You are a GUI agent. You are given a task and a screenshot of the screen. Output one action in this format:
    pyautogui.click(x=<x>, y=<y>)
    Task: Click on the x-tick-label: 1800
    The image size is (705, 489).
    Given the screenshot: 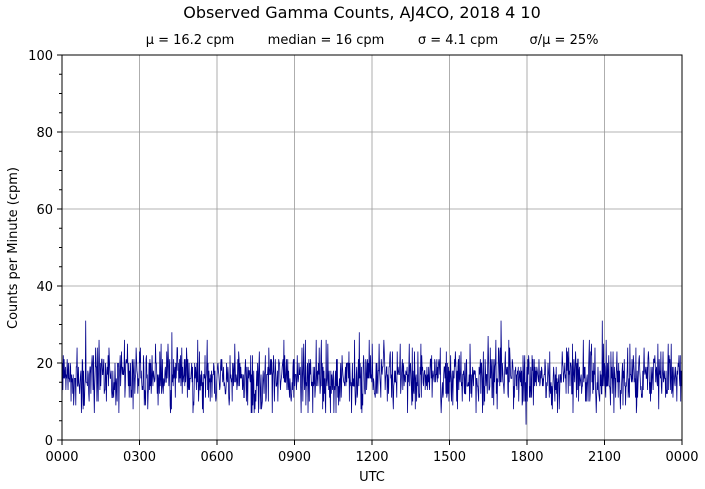 What is the action you would take?
    pyautogui.click(x=526, y=457)
    